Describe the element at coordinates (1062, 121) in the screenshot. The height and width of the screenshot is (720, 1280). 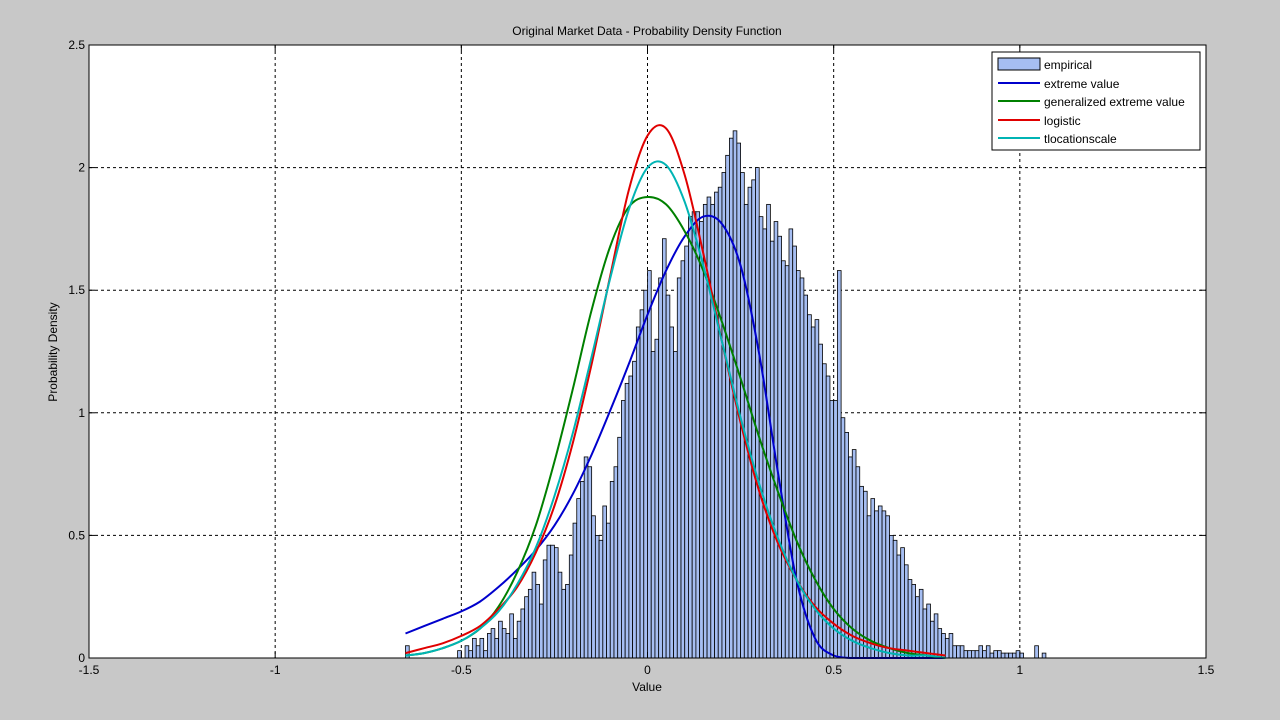
I see `legend-label-logistic: logistic` at that location.